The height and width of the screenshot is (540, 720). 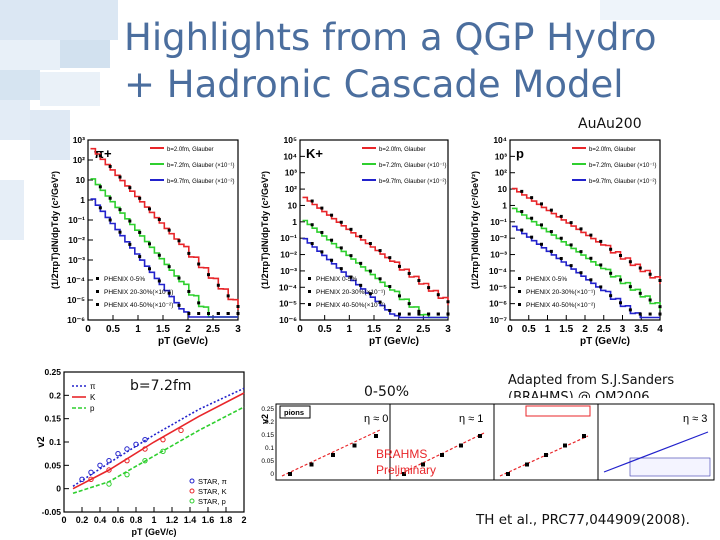 I want to click on data-point-p, so click(x=163, y=451).